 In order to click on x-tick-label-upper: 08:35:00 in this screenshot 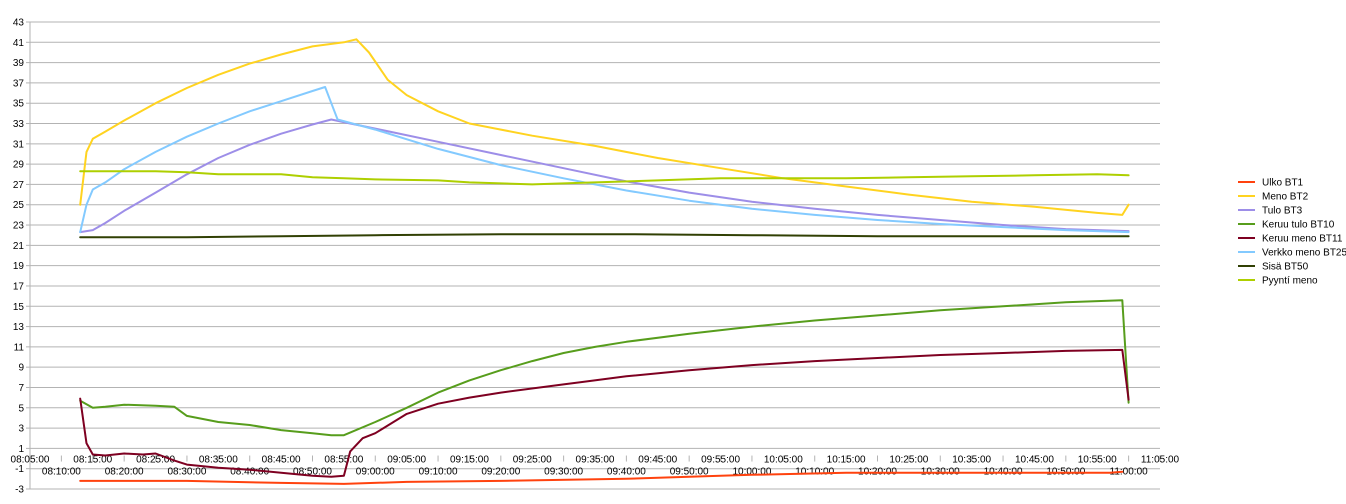, I will do `click(218, 460)`.